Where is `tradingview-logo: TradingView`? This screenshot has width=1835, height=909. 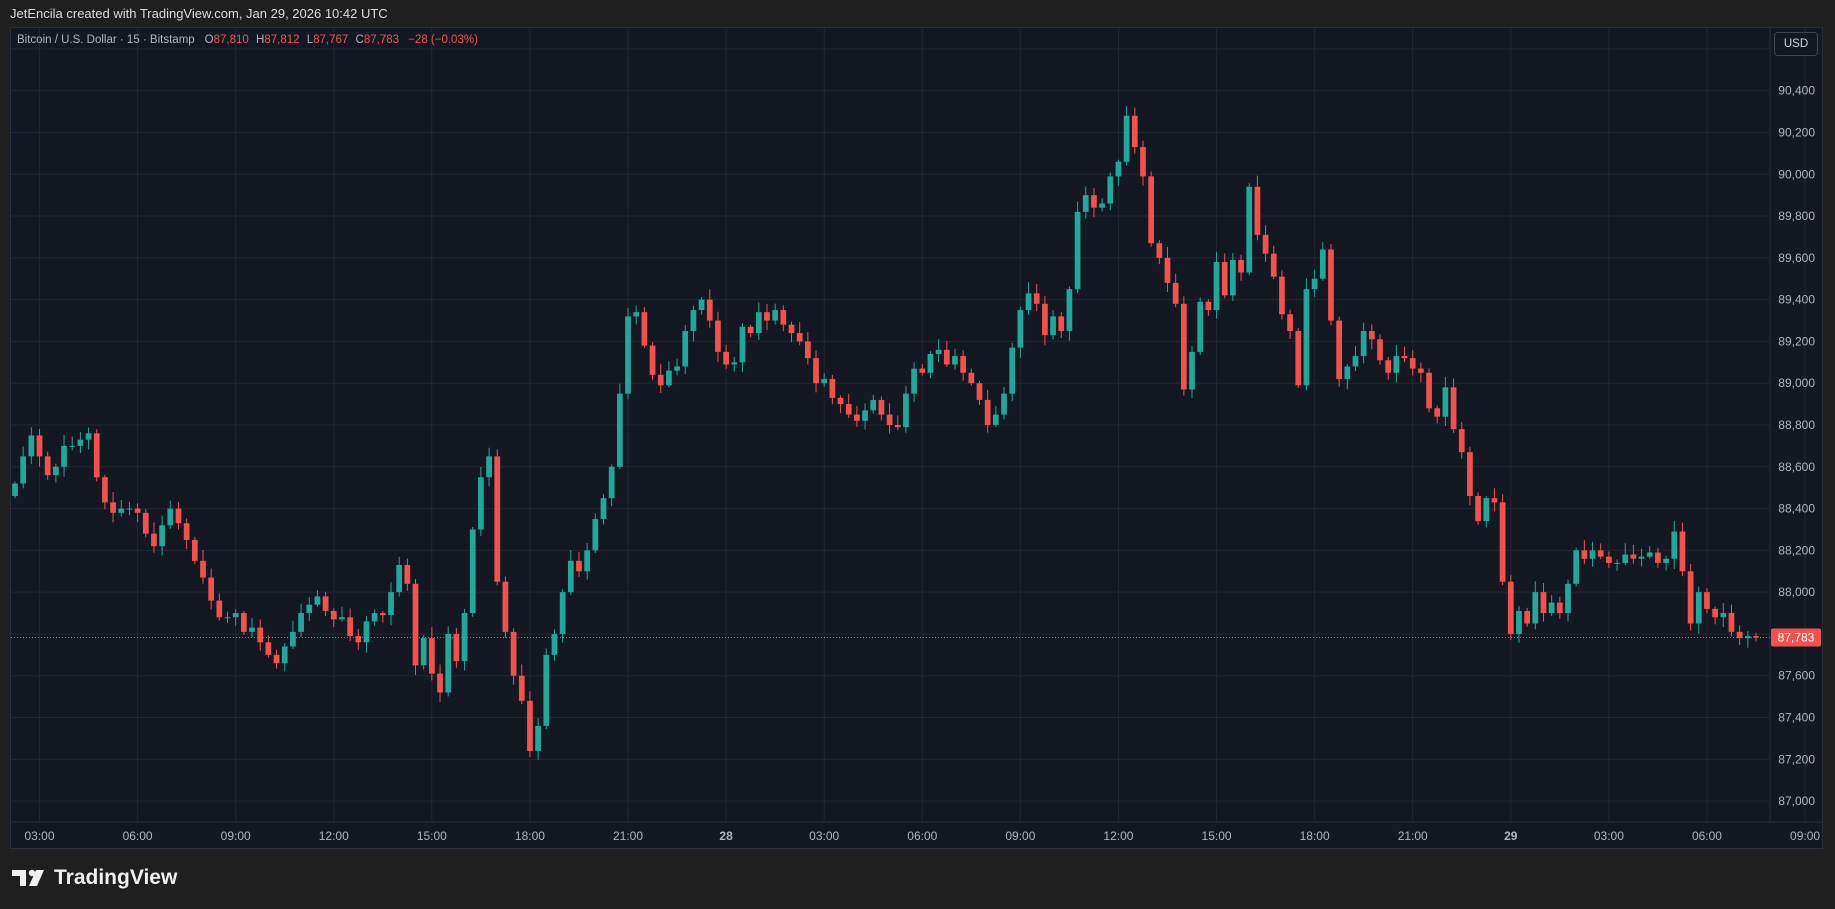 tradingview-logo: TradingView is located at coordinates (94, 878).